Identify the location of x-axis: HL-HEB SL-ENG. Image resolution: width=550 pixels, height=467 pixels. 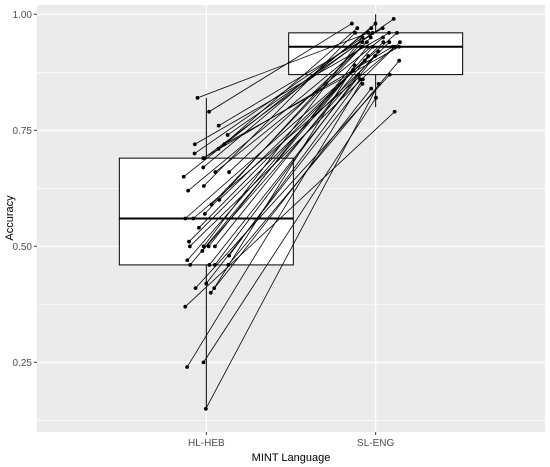
(291, 440).